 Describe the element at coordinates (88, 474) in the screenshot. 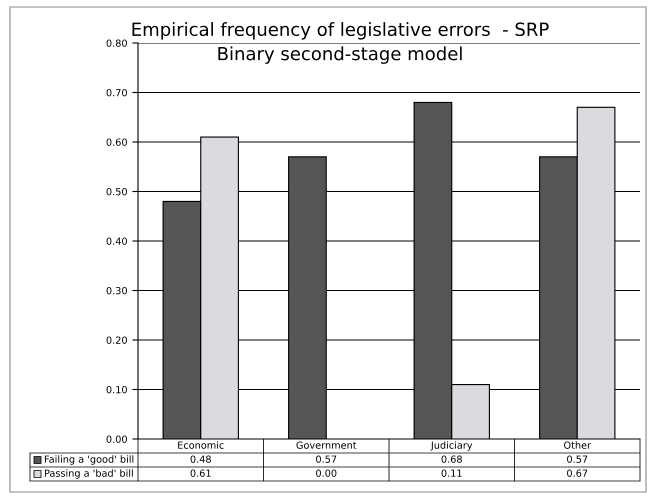

I see `legend-label: Passing a 'bad' bill` at that location.